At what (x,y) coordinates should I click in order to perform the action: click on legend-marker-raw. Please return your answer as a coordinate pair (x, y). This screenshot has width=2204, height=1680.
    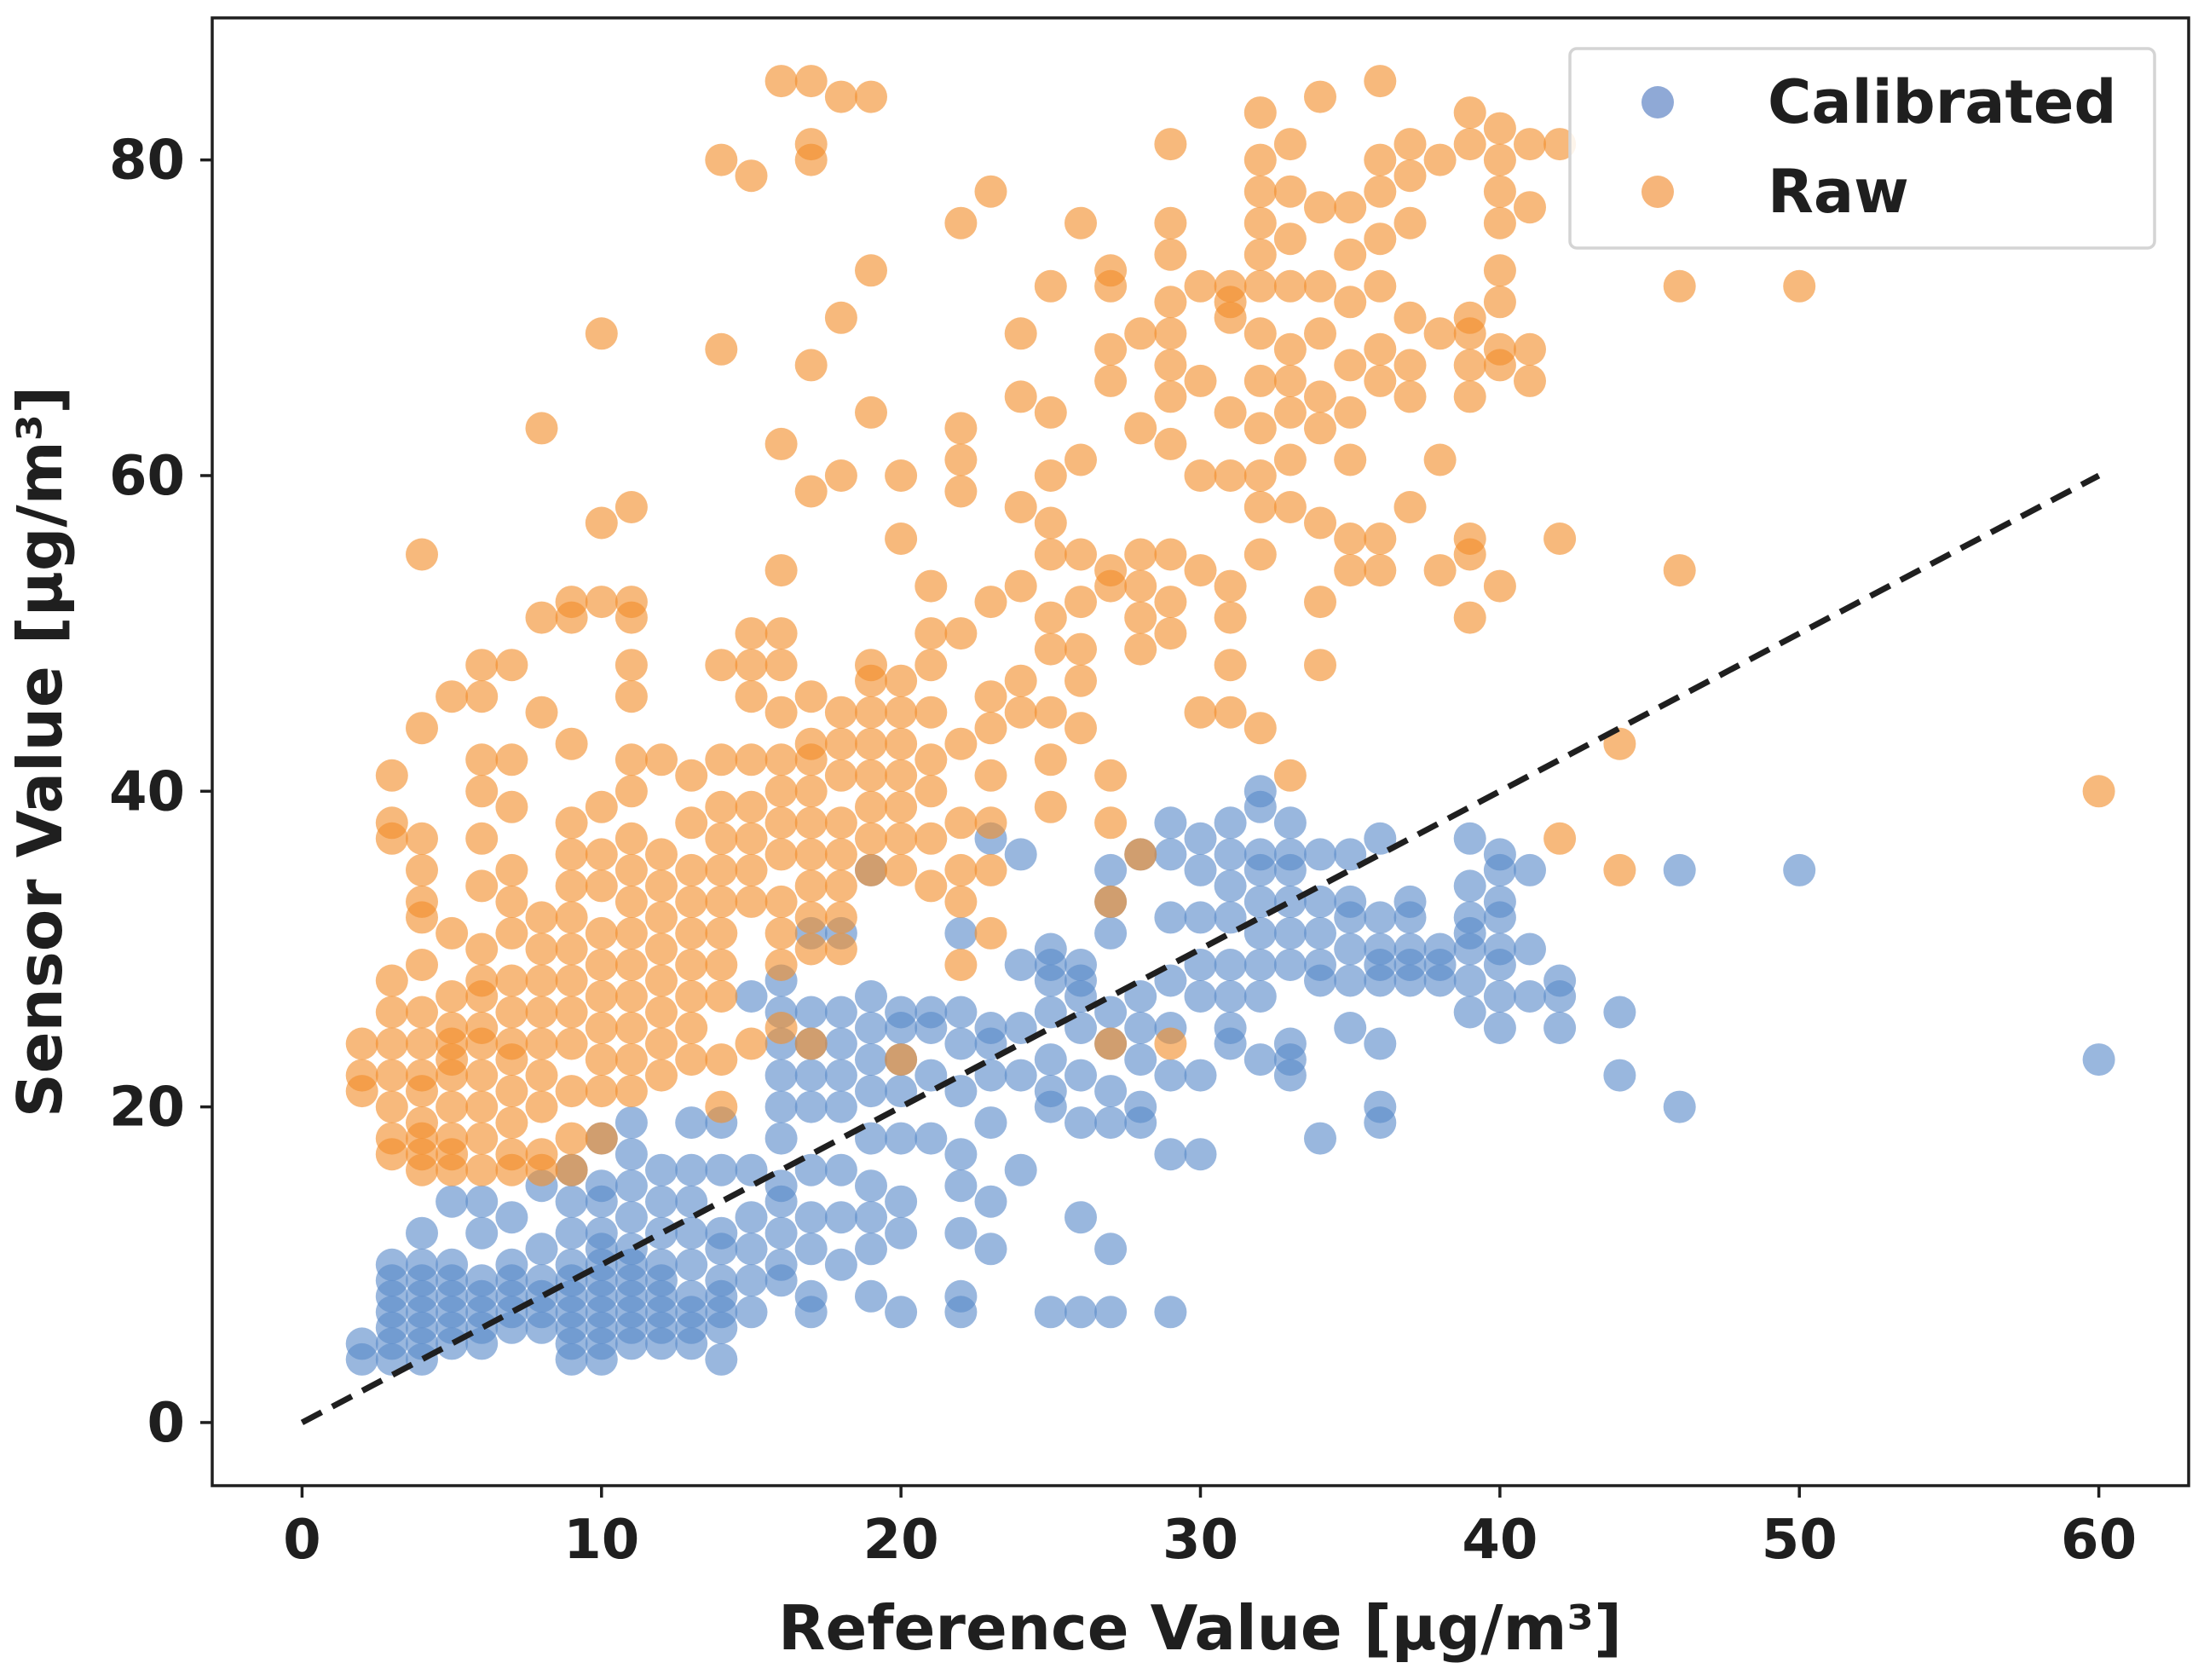
    Looking at the image, I should click on (1657, 192).